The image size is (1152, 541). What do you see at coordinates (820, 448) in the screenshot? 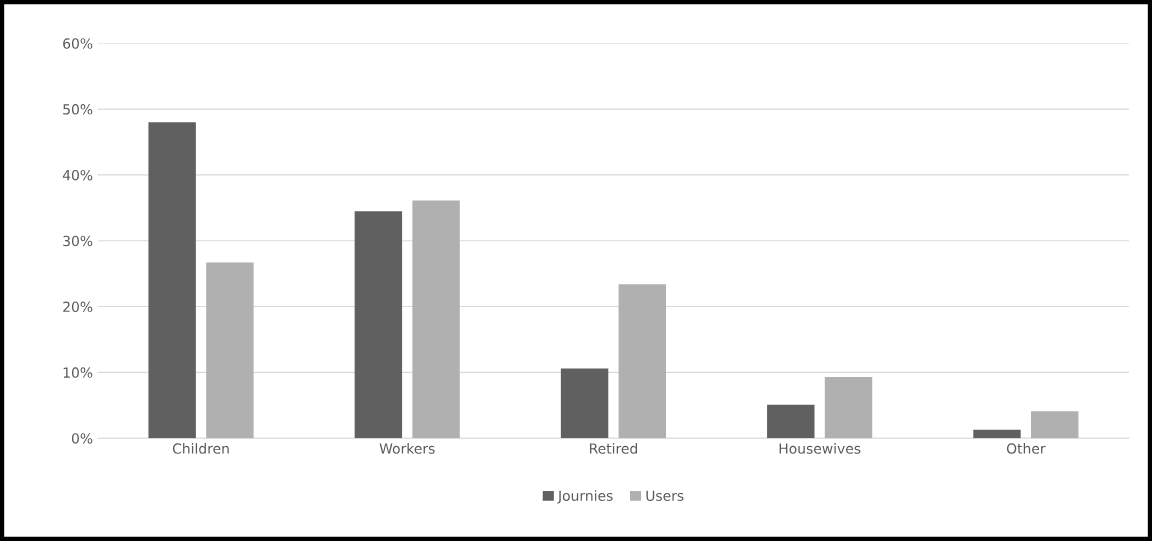
I see `x-tick-label: Housewives` at bounding box center [820, 448].